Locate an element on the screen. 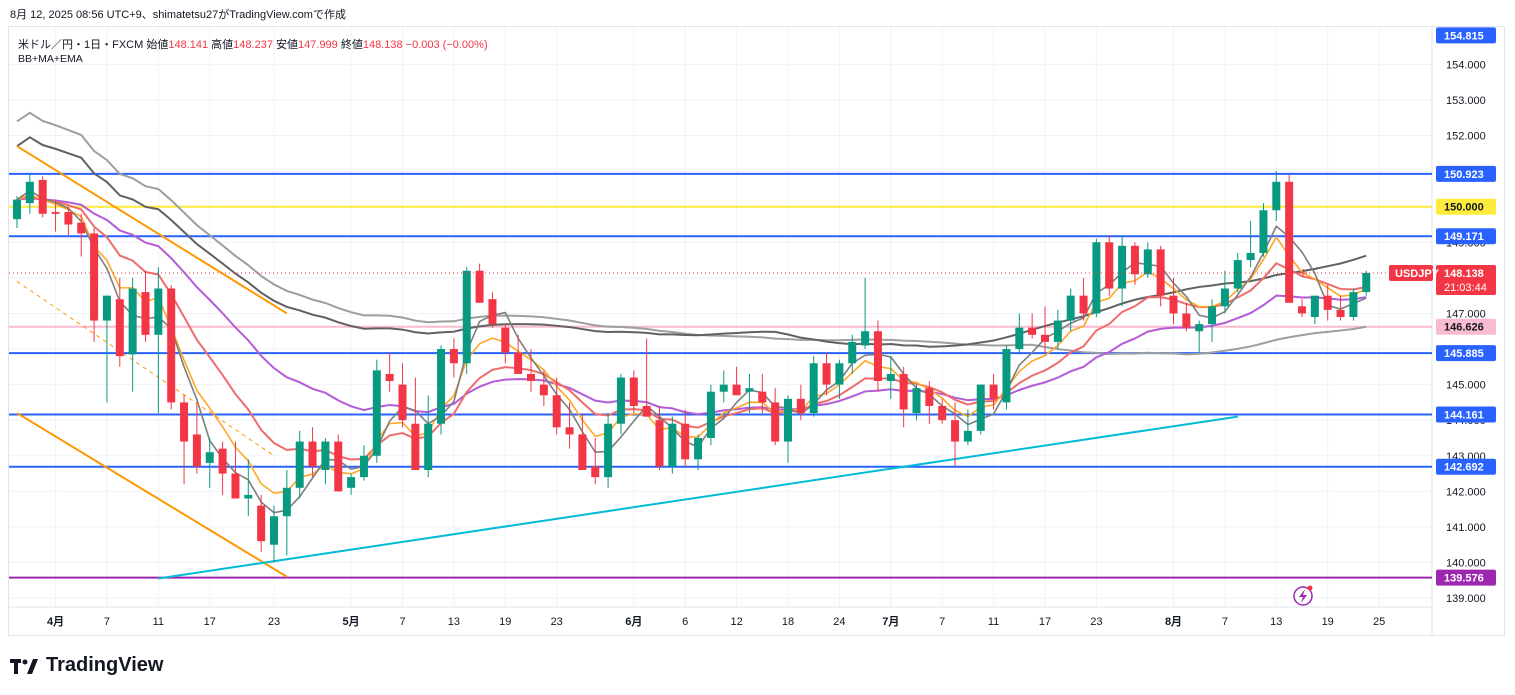 The image size is (1515, 695). level-price-tag: 150.923 is located at coordinates (1466, 173).